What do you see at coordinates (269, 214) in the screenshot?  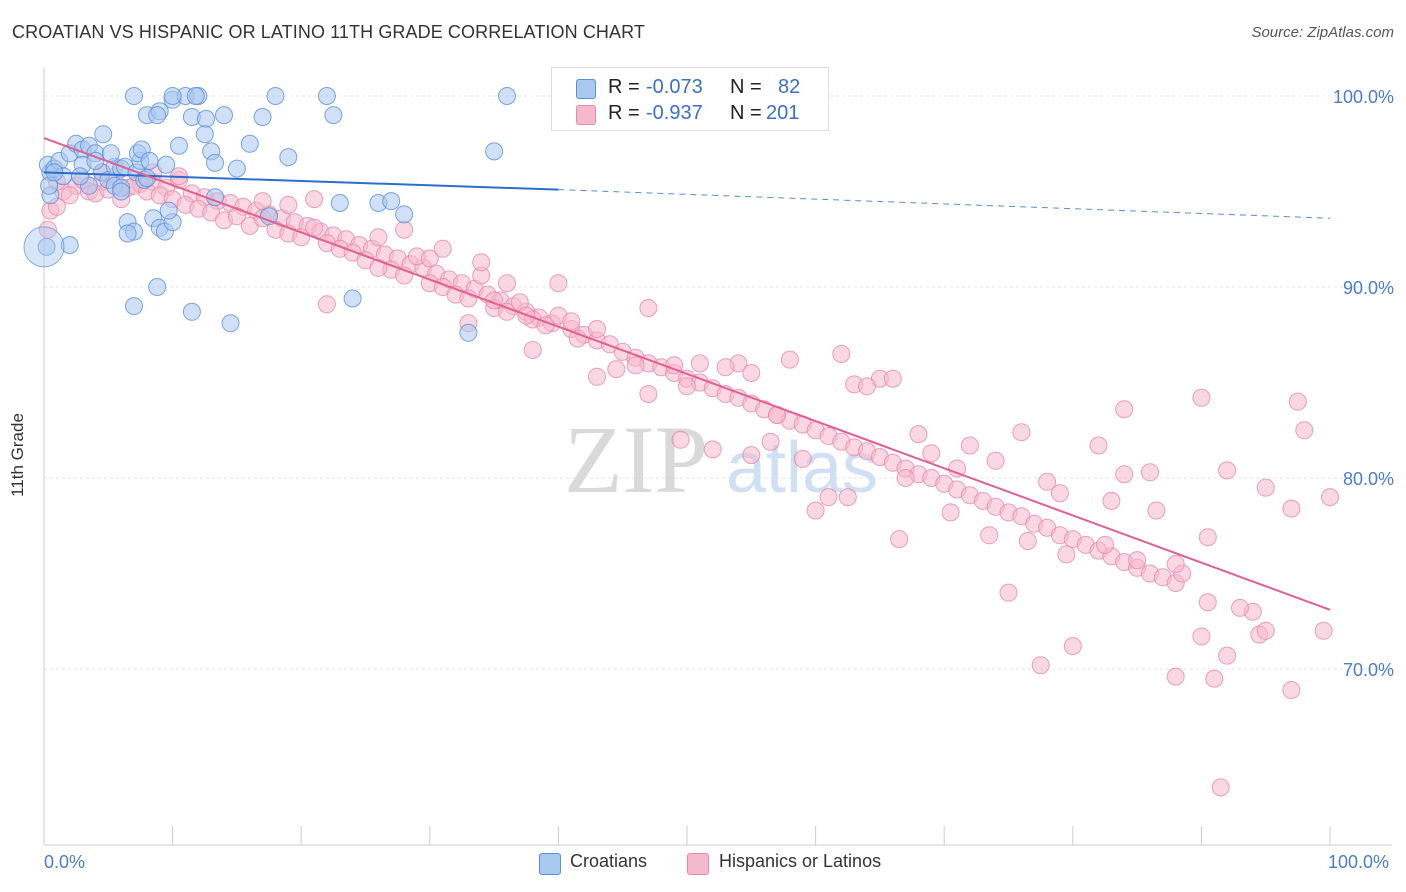 I see `series-croatians-points` at bounding box center [269, 214].